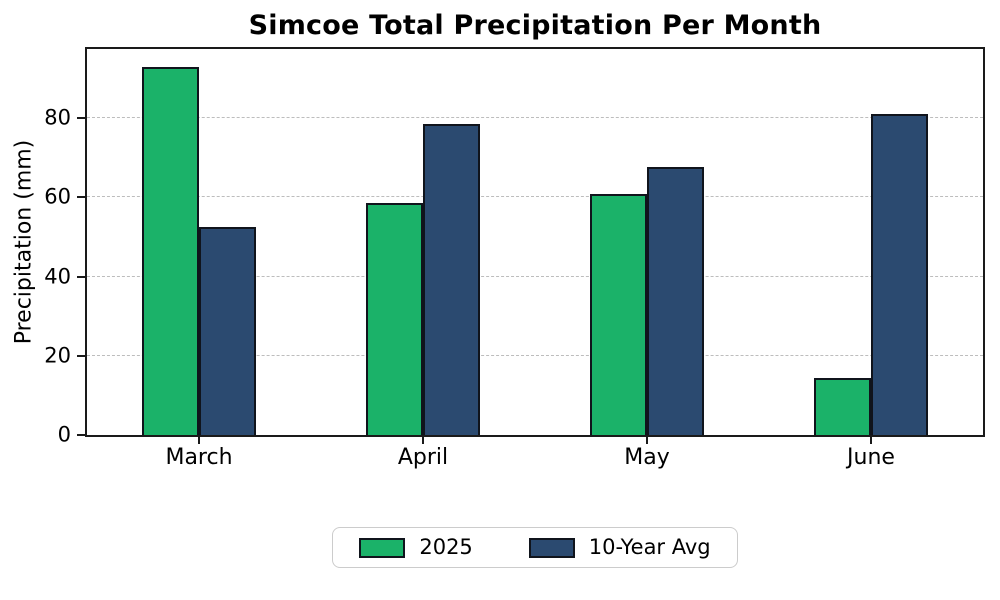  What do you see at coordinates (551, 547) in the screenshot?
I see `legend-swatch-10-year-avg-icon` at bounding box center [551, 547].